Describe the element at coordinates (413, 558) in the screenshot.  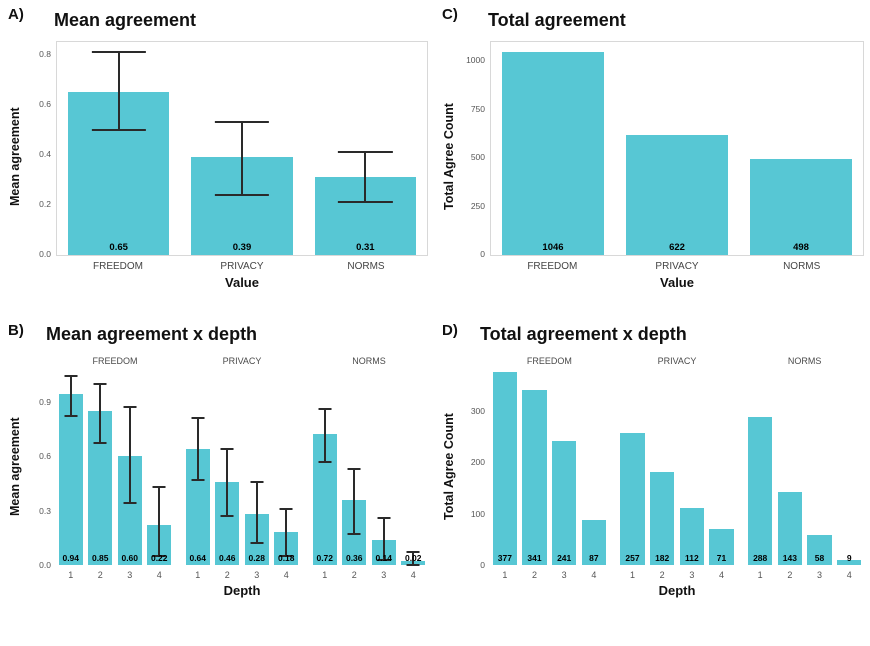
I see `bar-value-label: 0.02` at that location.